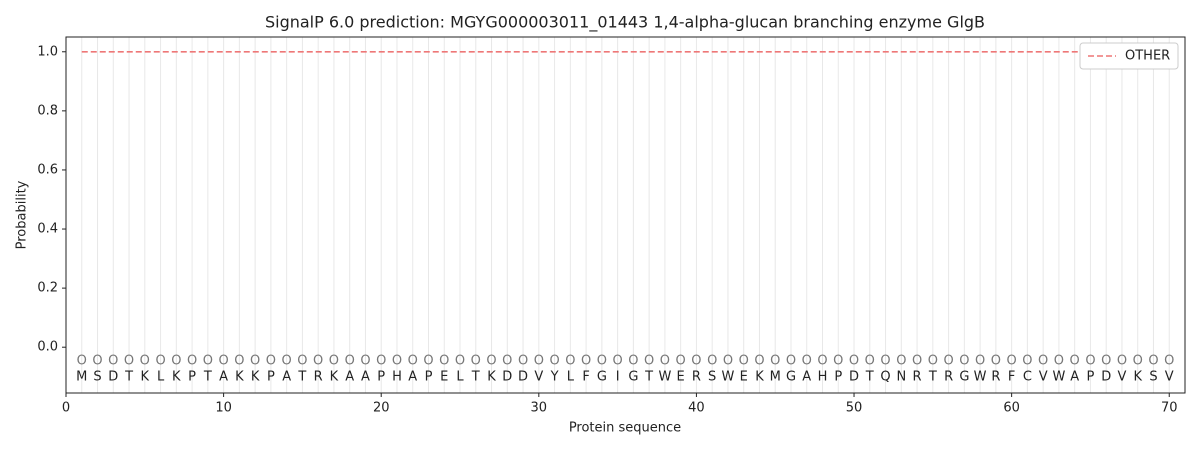 This screenshot has width=1200, height=454. Describe the element at coordinates (854, 408) in the screenshot. I see `x-tick-label: 50` at that location.